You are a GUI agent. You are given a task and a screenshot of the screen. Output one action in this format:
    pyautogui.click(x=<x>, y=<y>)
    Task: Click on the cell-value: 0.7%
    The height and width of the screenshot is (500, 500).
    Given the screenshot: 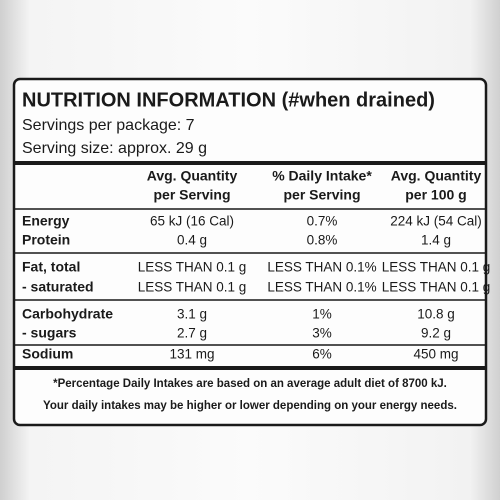 What is the action you would take?
    pyautogui.click(x=322, y=221)
    